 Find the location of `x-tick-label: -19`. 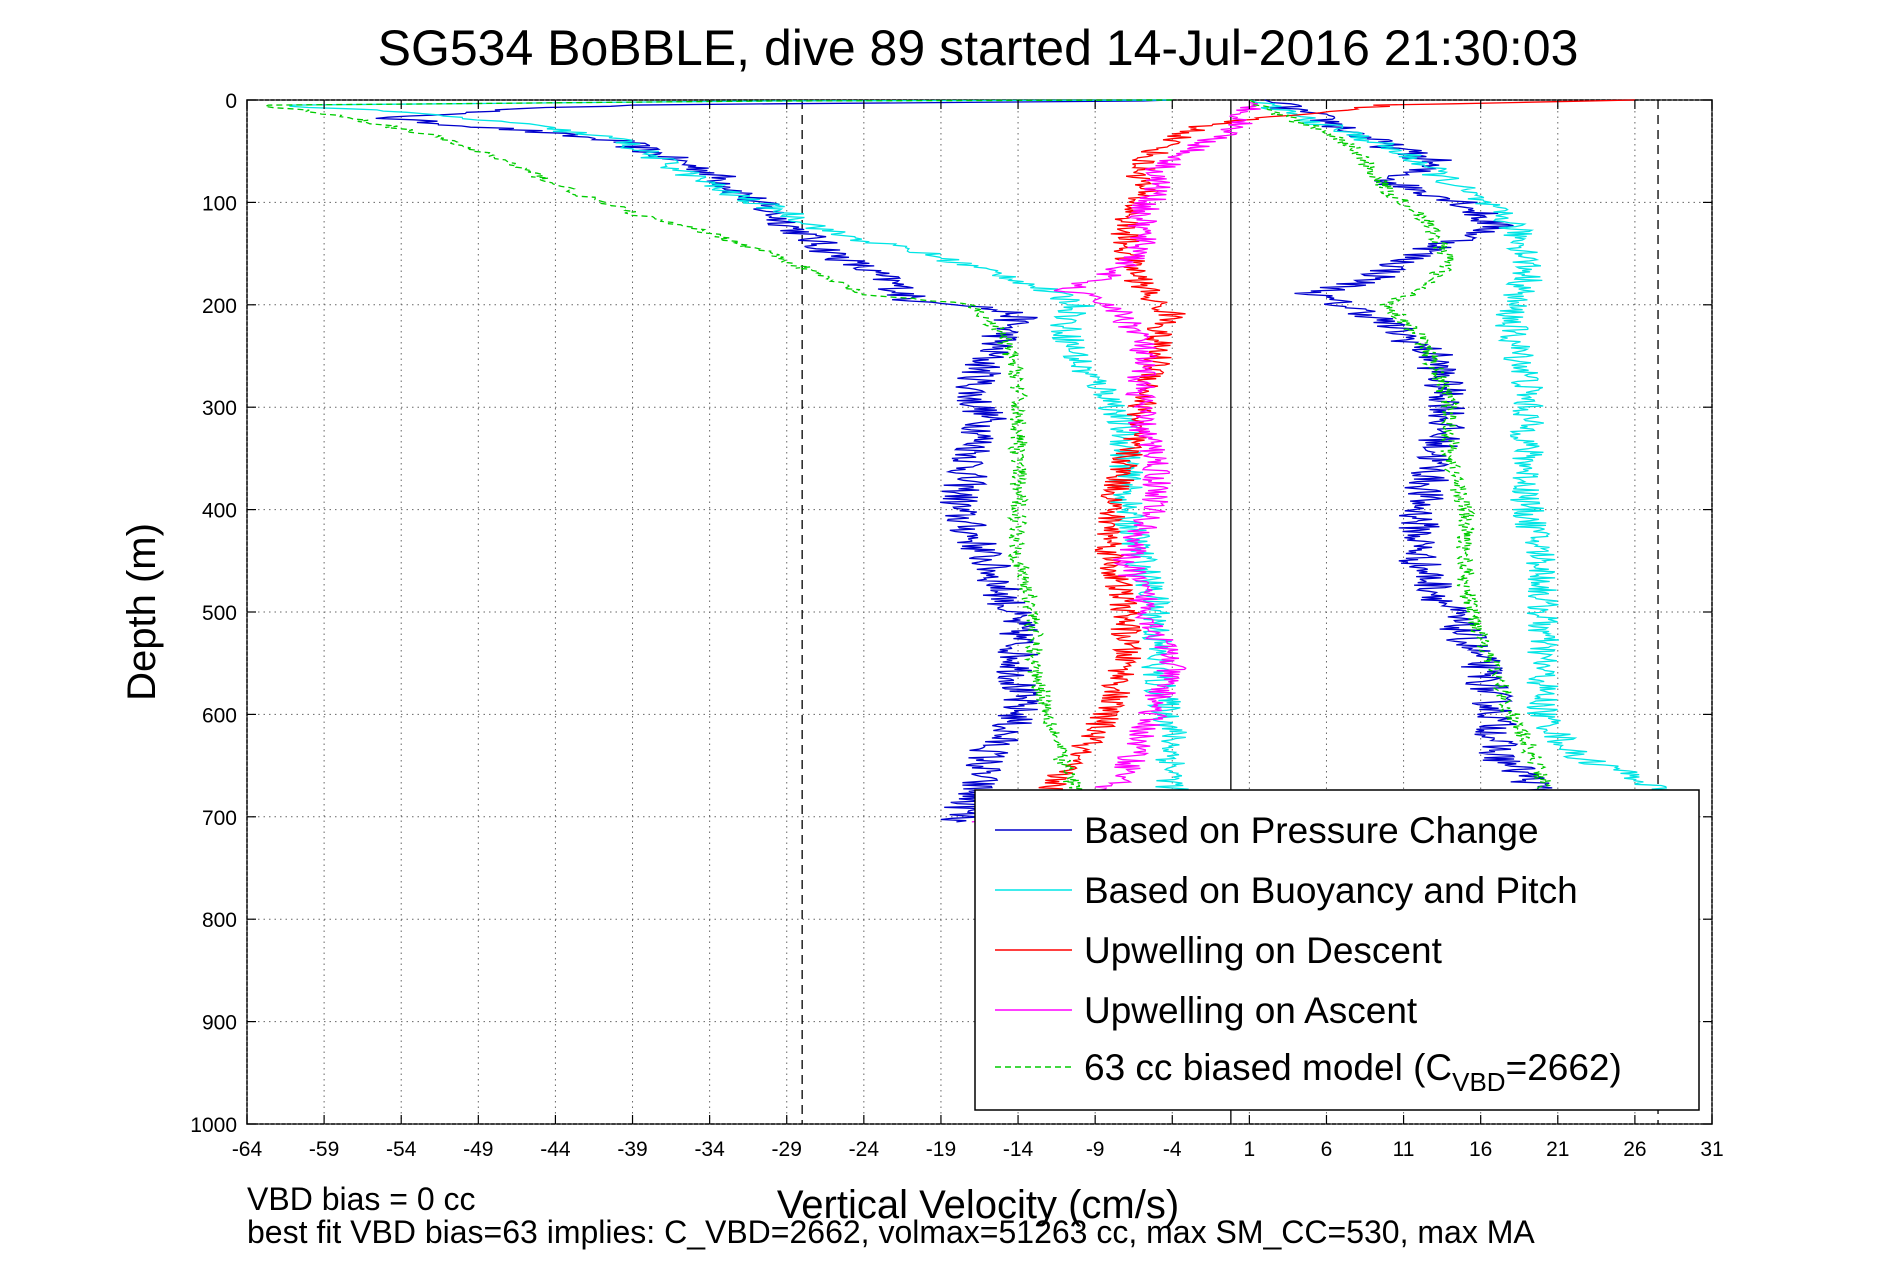

x-tick-label: -19 is located at coordinates (941, 1149).